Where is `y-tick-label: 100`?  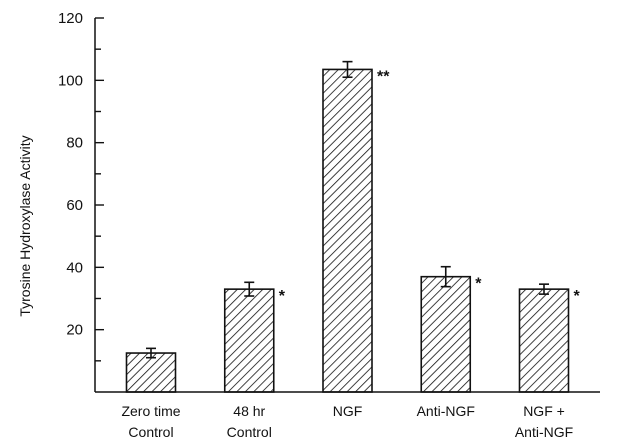 y-tick-label: 100 is located at coordinates (70, 80).